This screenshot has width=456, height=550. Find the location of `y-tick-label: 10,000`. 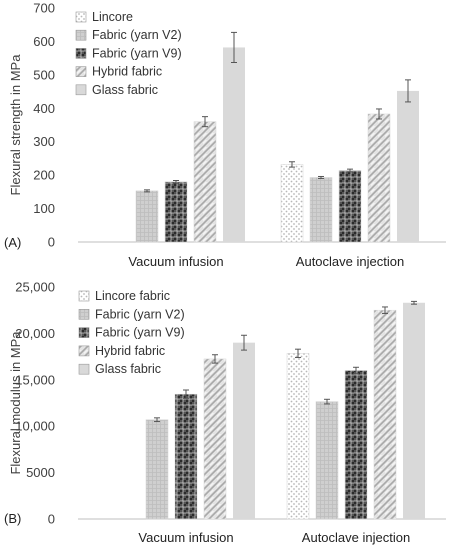

y-tick-label: 10,000 is located at coordinates (35, 426).